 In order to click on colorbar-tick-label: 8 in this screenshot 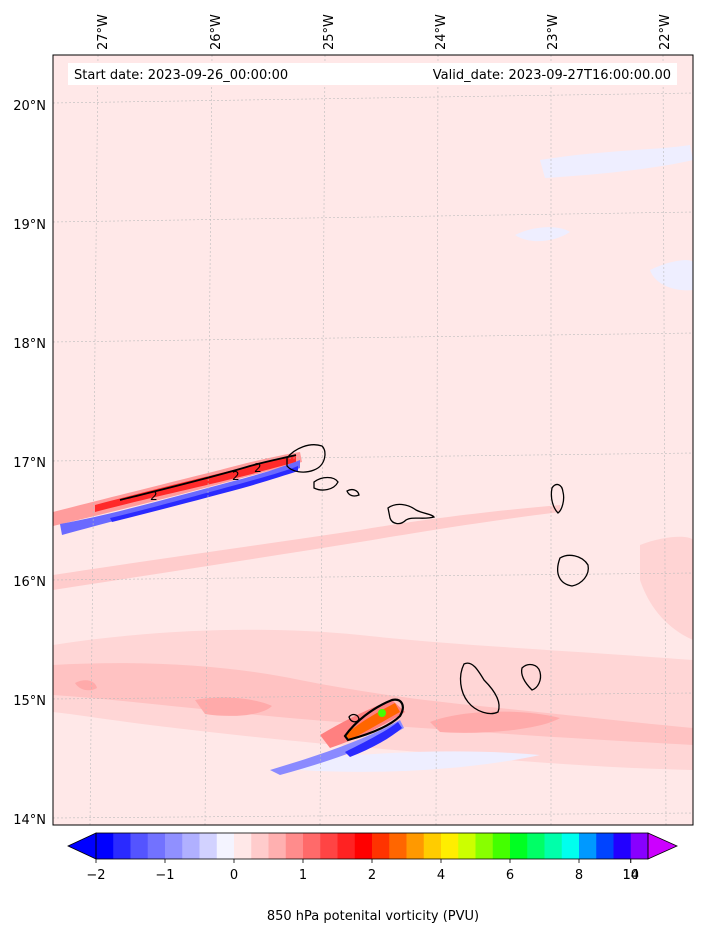, I will do `click(579, 875)`.